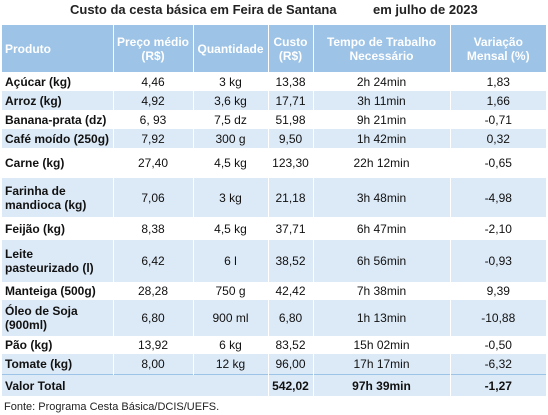 This screenshot has width=548, height=415. I want to click on cell-line: (900ml), so click(26, 325).